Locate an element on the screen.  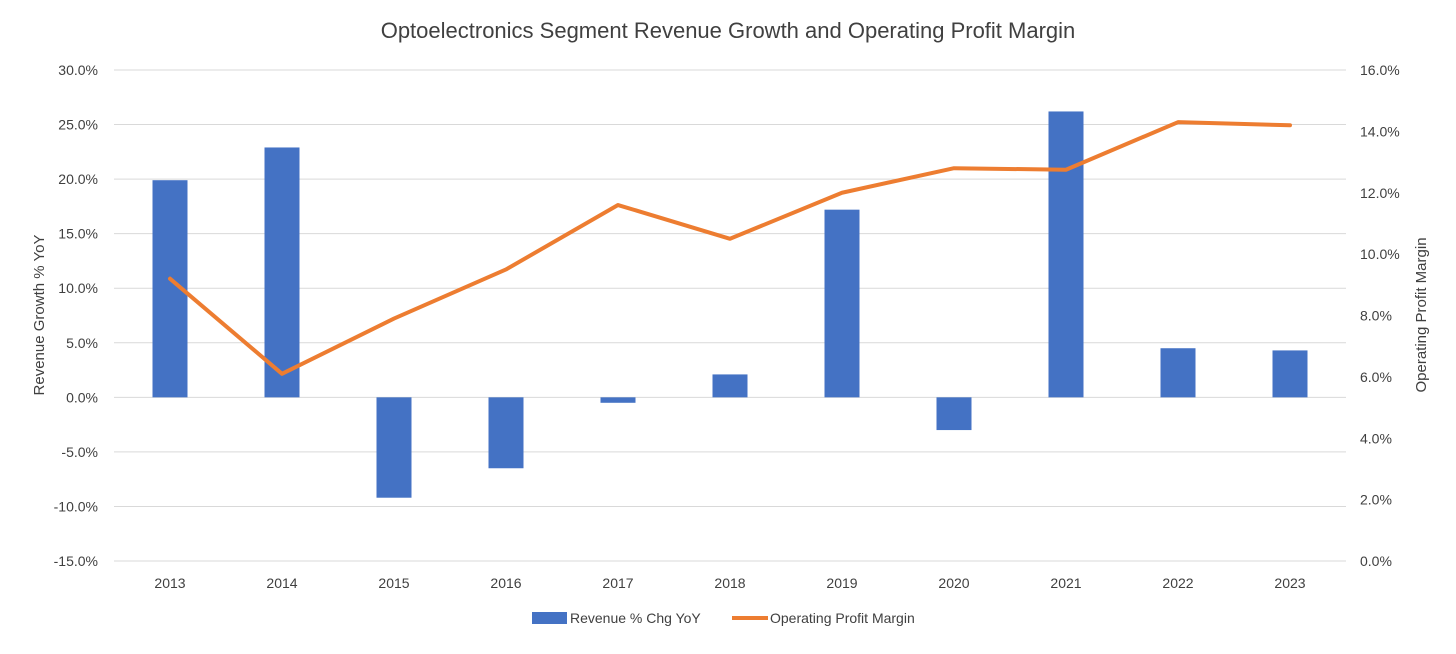
x-tick-label: 2017 is located at coordinates (617, 583).